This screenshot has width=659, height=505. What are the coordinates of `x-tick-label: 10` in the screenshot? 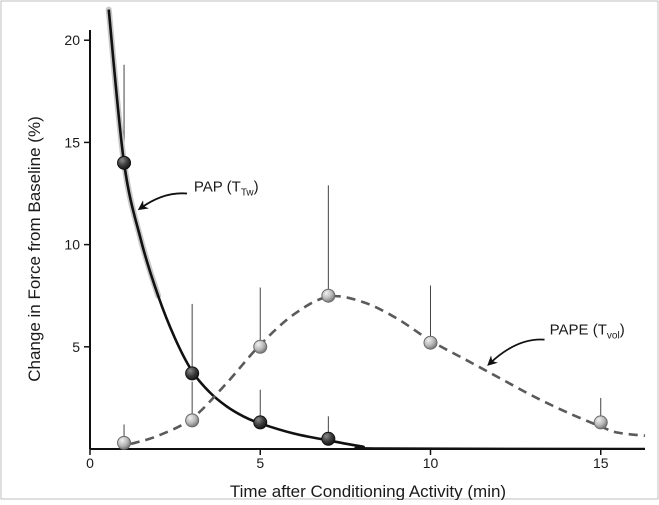 It's located at (431, 463).